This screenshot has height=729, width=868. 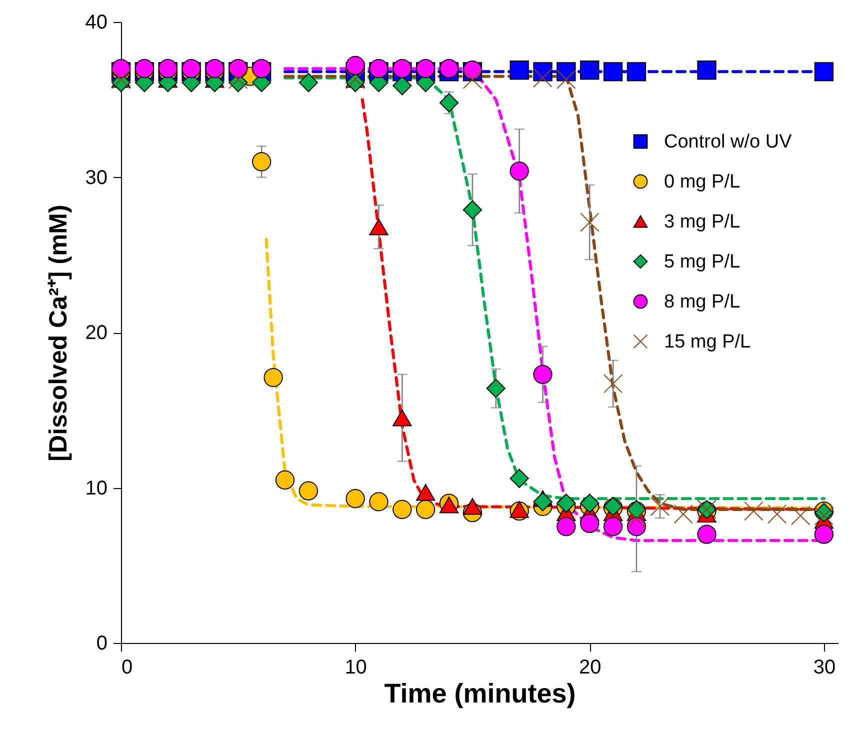 What do you see at coordinates (702, 182) in the screenshot?
I see `legend-label: 0 mg P/L` at bounding box center [702, 182].